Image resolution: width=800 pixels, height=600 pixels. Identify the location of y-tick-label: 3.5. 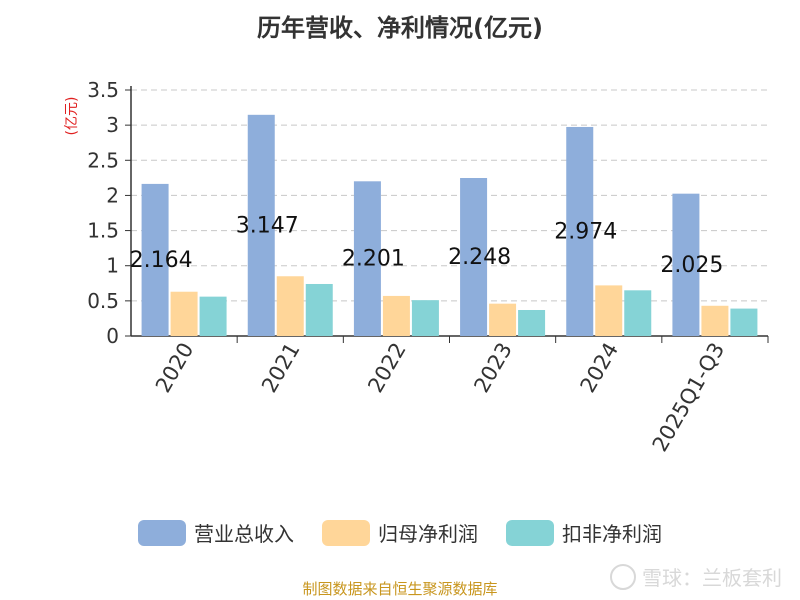
(103, 90).